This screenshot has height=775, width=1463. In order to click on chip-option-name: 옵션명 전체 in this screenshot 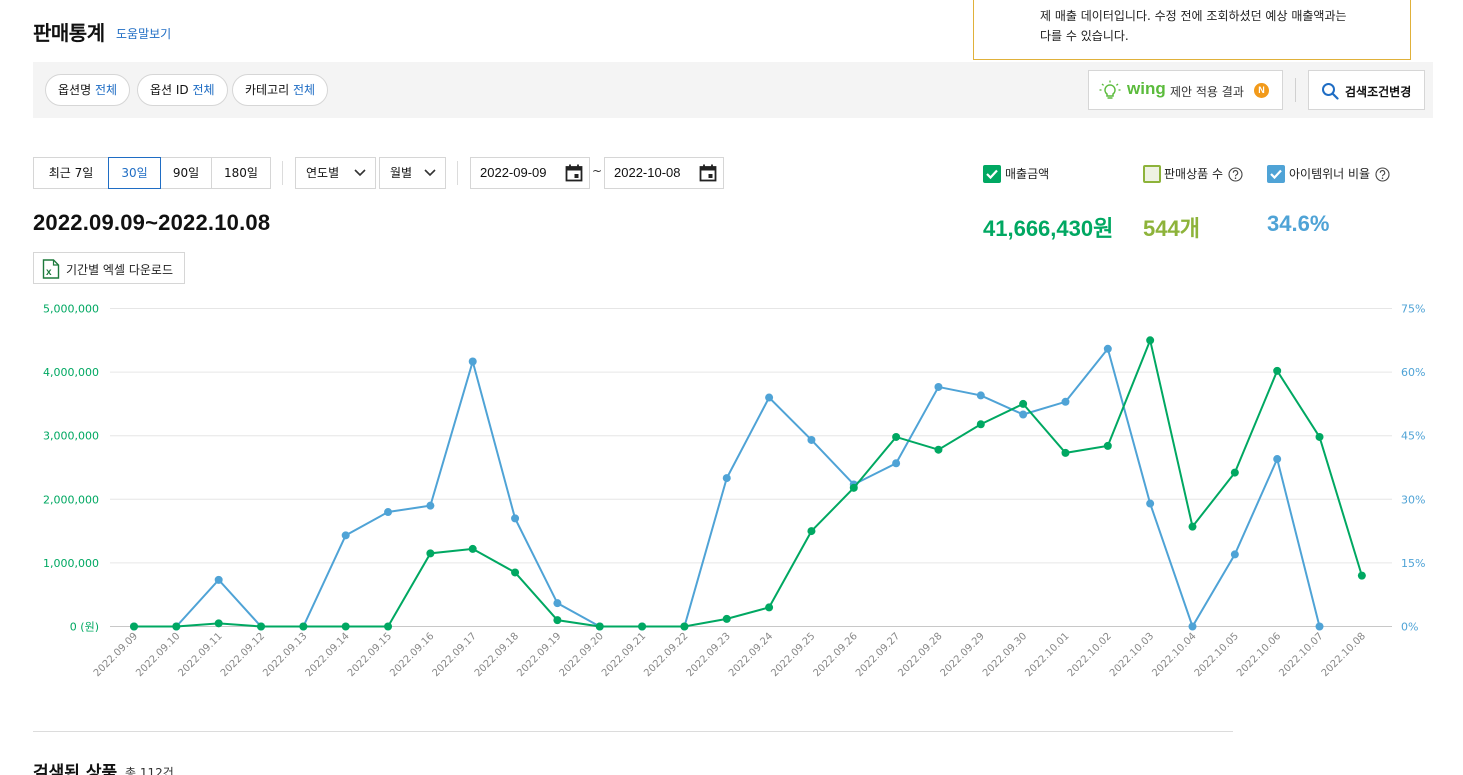, I will do `click(88, 90)`.